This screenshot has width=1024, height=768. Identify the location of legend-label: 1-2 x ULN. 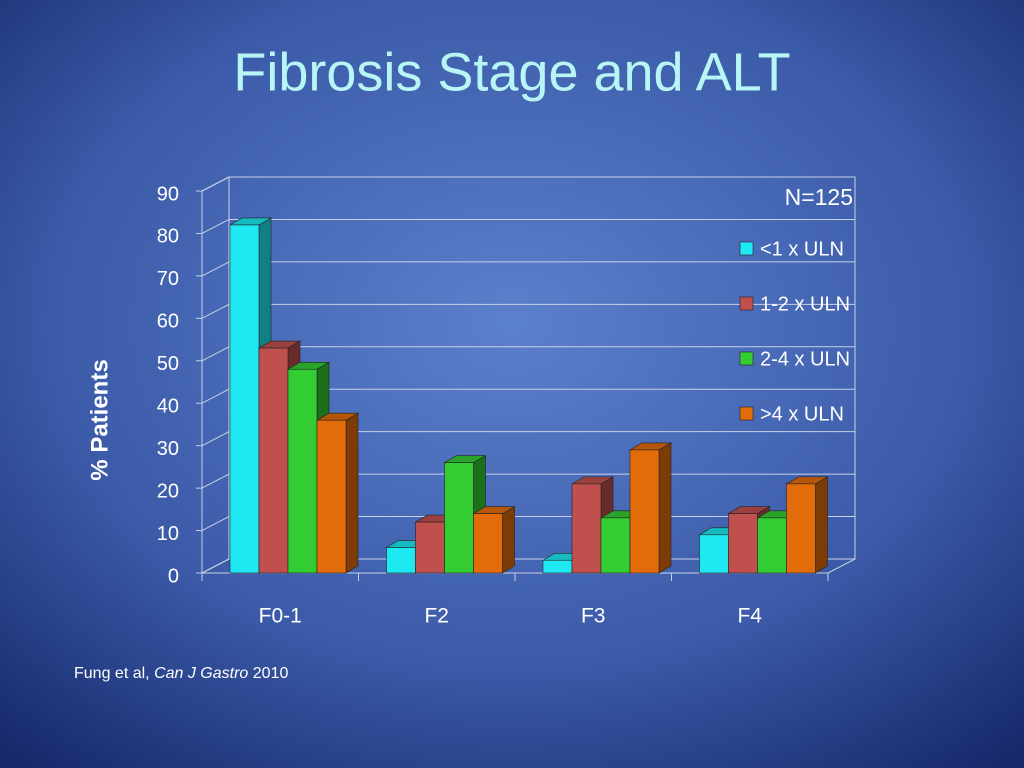
(805, 304).